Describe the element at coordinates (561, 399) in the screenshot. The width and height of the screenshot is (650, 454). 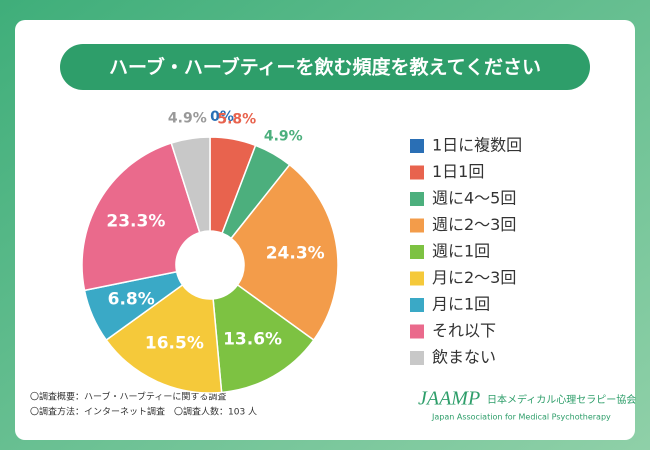
I see `logo-name: 日本メディカル心理セラピー協会` at that location.